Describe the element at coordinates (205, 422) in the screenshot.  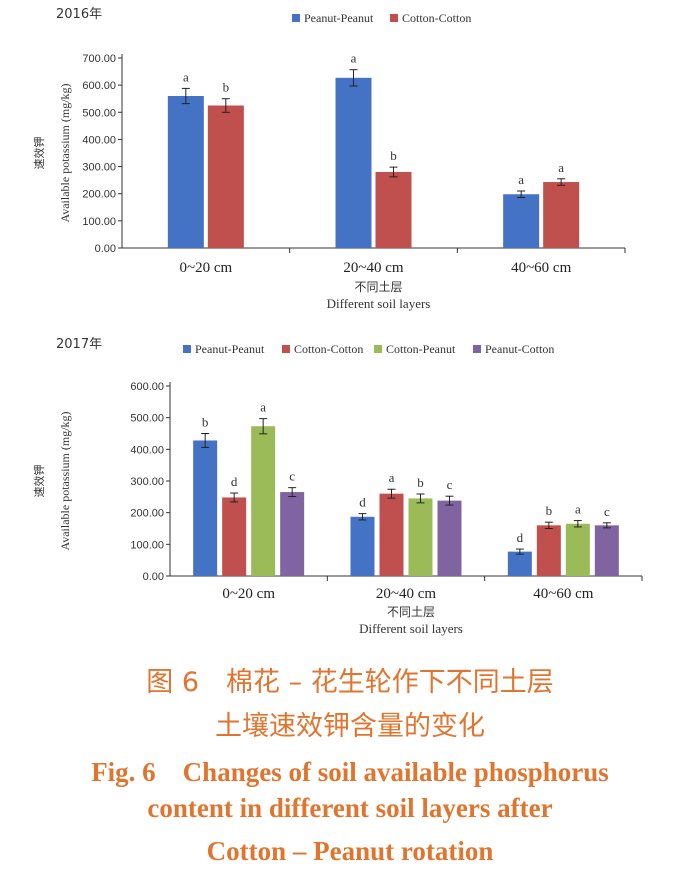
I see `sig-letter-0-0: b` at that location.